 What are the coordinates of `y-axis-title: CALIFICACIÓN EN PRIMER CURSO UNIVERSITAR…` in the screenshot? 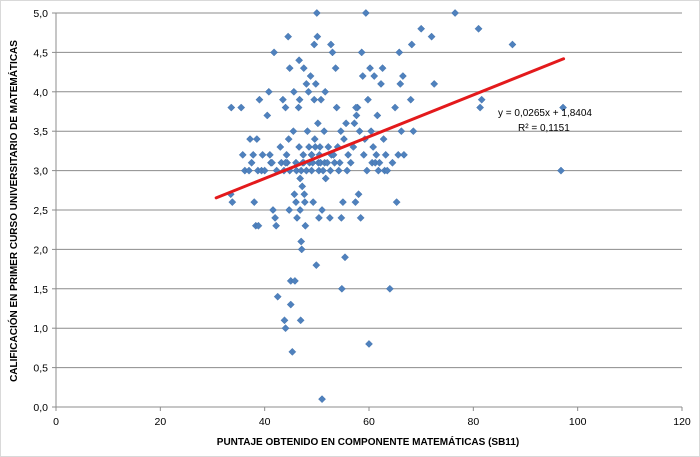 It's located at (13, 211).